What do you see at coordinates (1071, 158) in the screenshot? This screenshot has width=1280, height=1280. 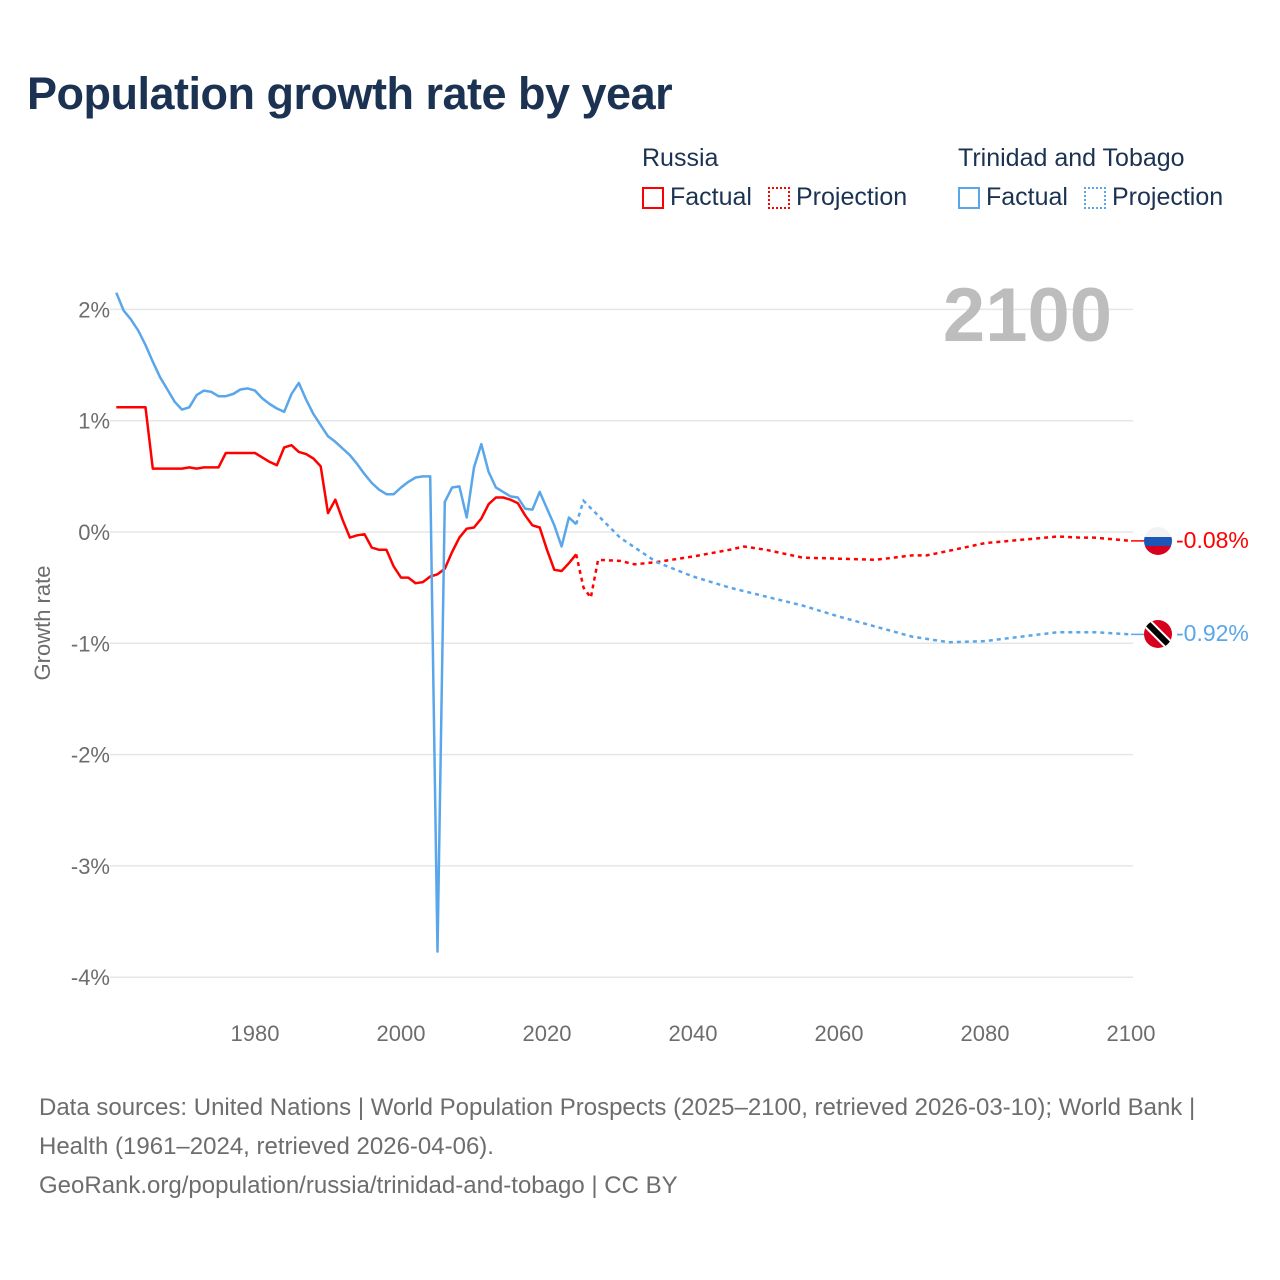 I see `legend-group-name: Trinidad and Tobago` at bounding box center [1071, 158].